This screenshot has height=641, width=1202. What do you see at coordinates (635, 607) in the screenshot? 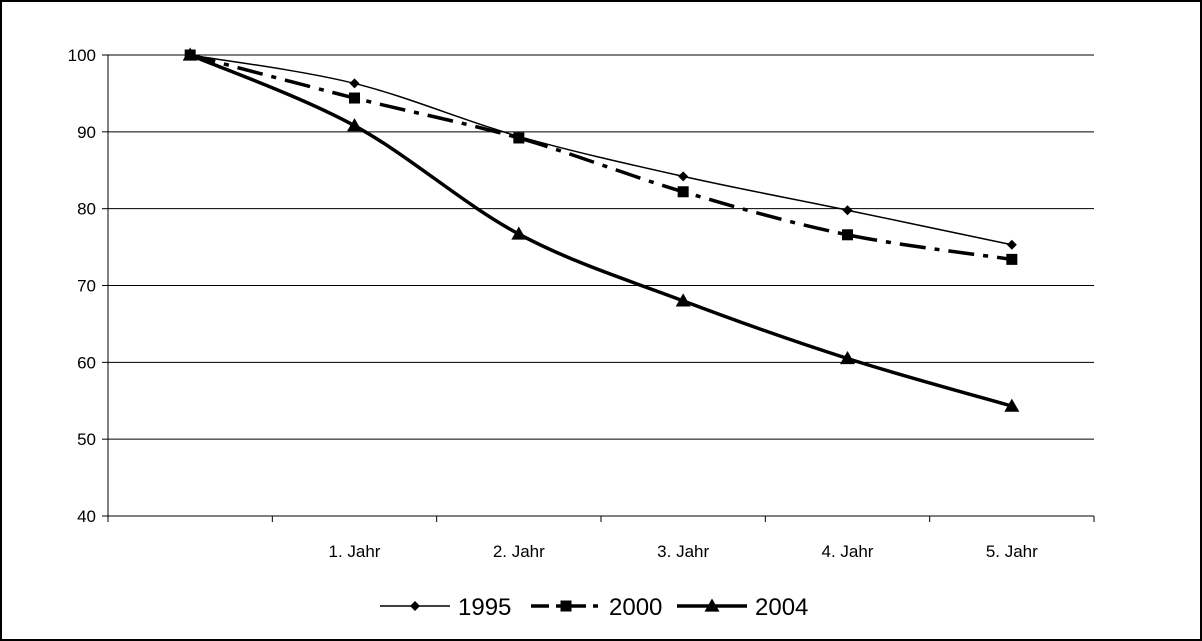
I see `legend-label-2000: 2000` at bounding box center [635, 607].